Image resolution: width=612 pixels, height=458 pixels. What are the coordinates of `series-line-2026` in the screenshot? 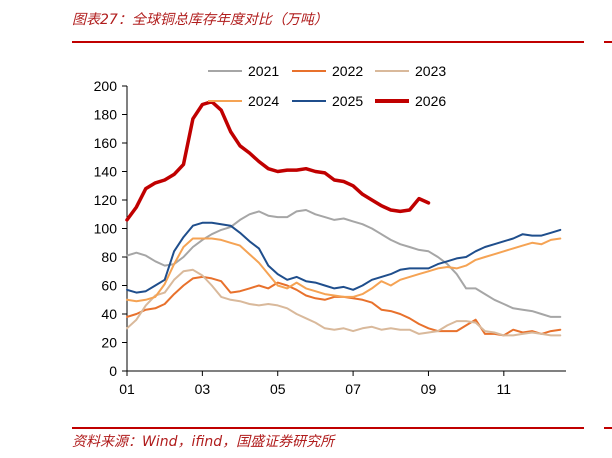 It's located at (278, 160).